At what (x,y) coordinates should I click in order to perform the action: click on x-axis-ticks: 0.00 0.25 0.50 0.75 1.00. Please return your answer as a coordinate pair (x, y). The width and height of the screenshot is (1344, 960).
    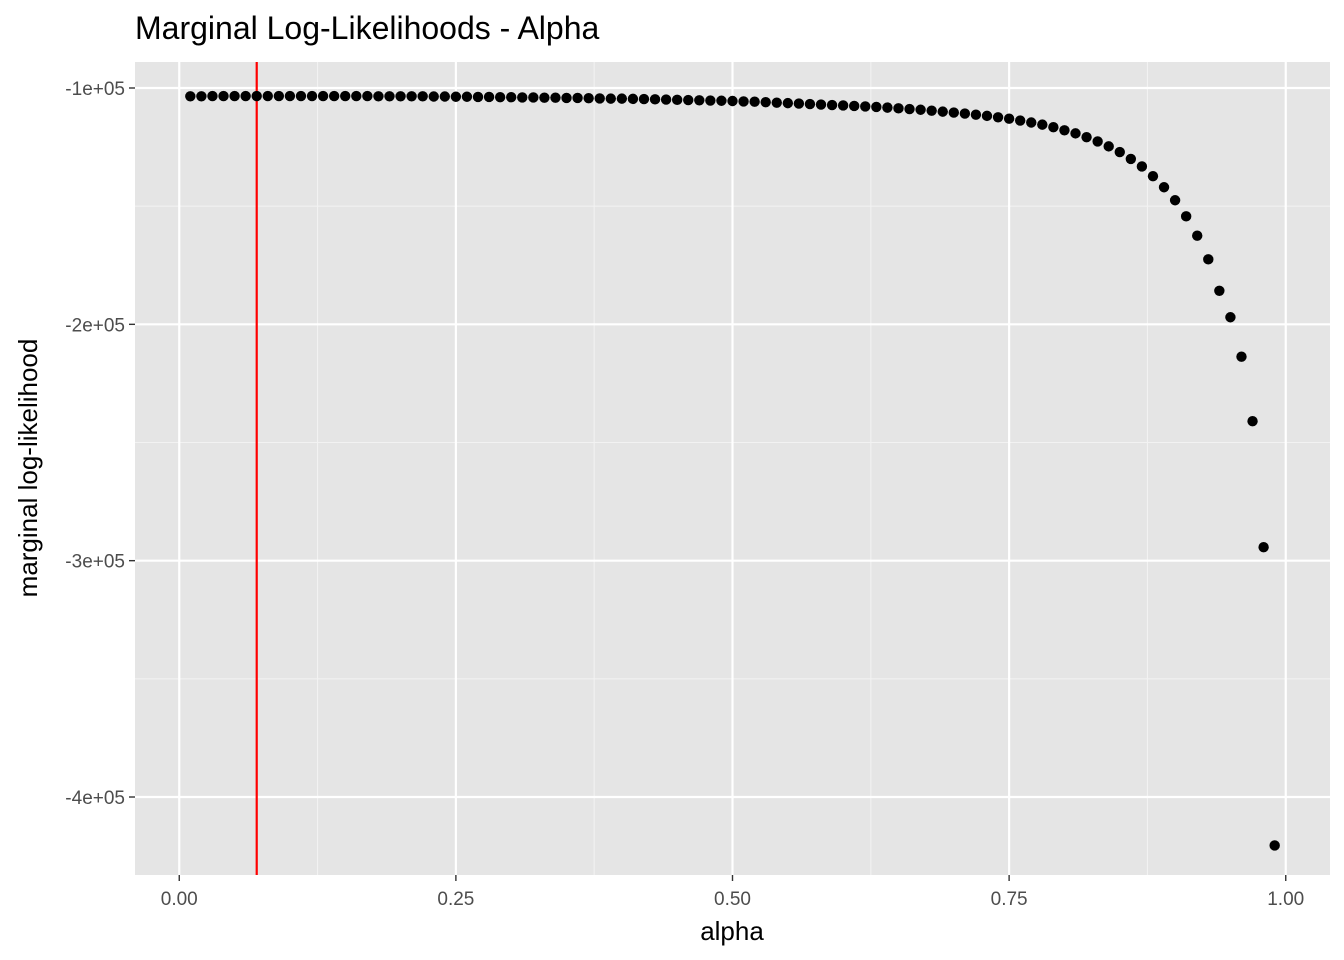
    Looking at the image, I should click on (732, 892).